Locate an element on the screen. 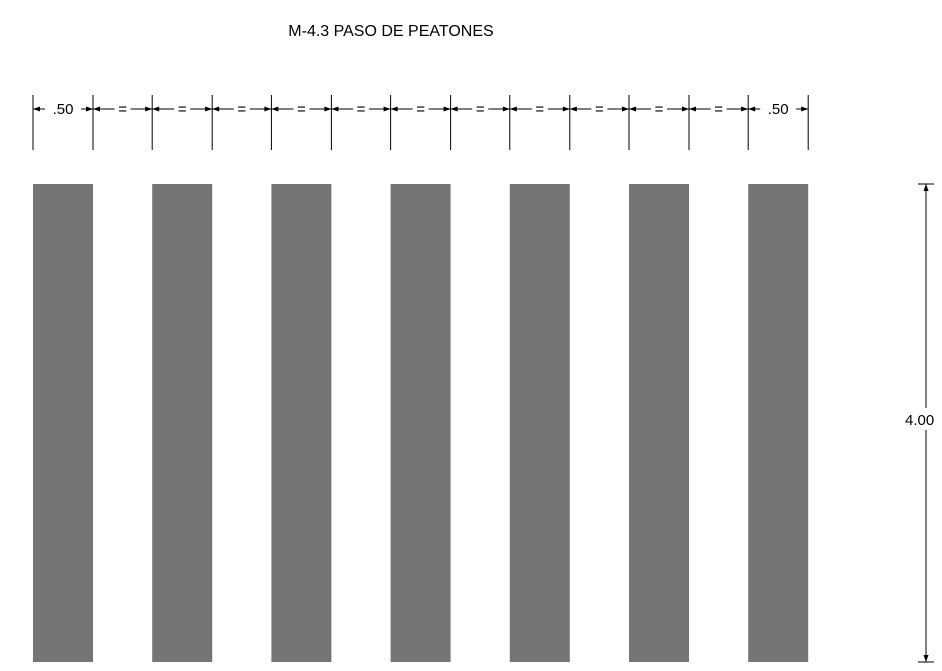 The width and height of the screenshot is (942, 671). label-background is located at coordinates (922, 419).